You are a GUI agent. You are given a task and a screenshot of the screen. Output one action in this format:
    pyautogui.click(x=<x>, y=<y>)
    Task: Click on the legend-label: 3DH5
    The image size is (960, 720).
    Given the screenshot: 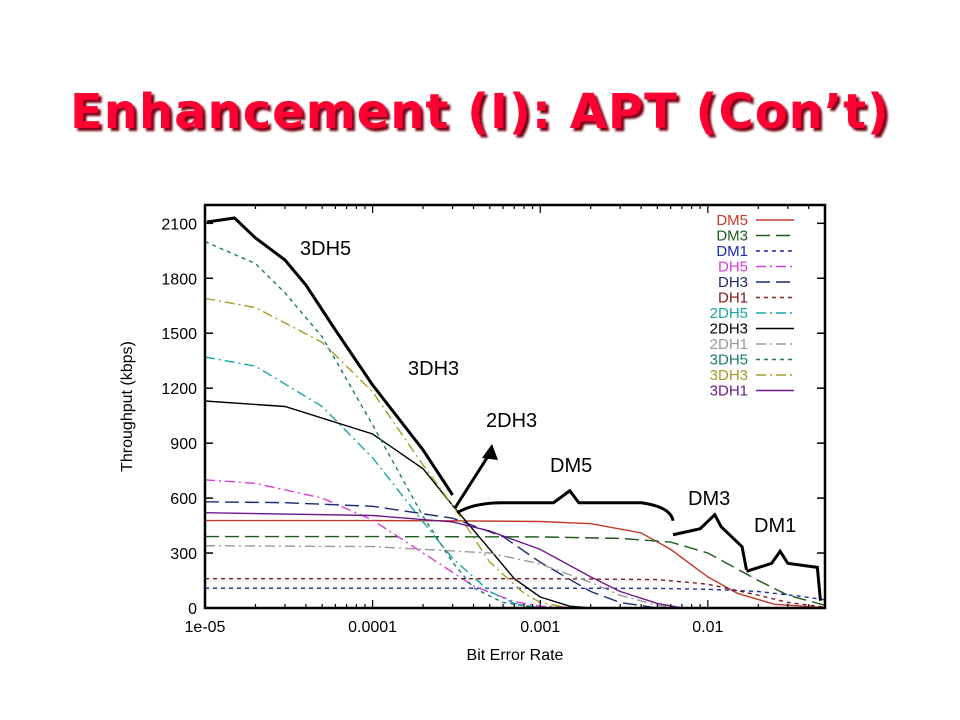 What is the action you would take?
    pyautogui.click(x=729, y=360)
    